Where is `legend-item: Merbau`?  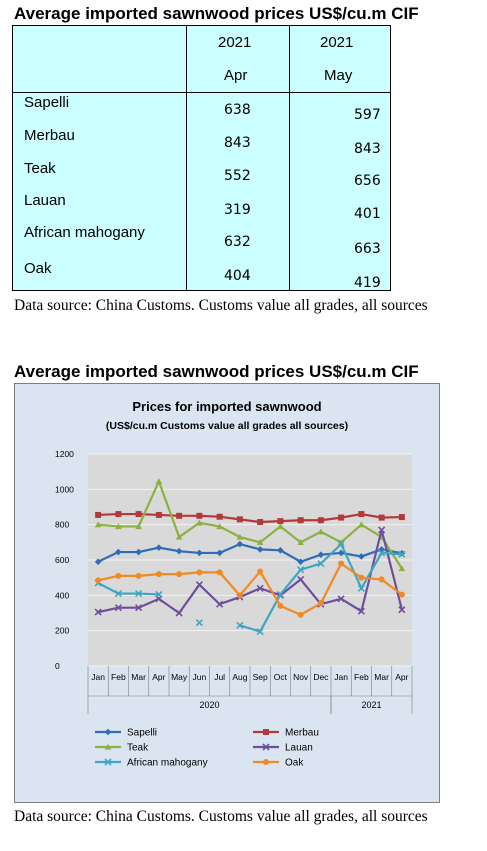 legend-item: Merbau is located at coordinates (286, 733).